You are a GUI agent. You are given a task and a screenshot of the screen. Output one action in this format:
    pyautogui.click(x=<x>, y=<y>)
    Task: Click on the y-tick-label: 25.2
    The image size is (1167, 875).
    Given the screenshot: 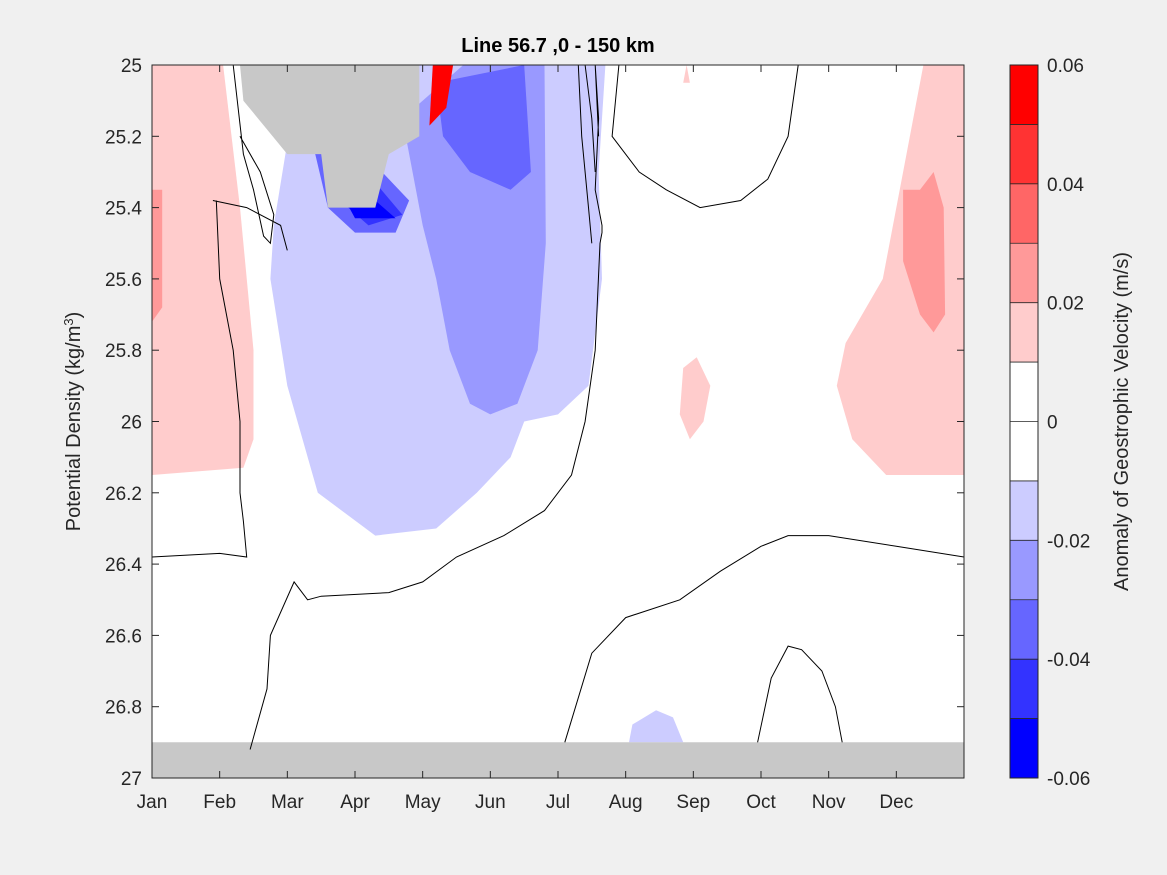 What is the action you would take?
    pyautogui.click(x=123, y=137)
    